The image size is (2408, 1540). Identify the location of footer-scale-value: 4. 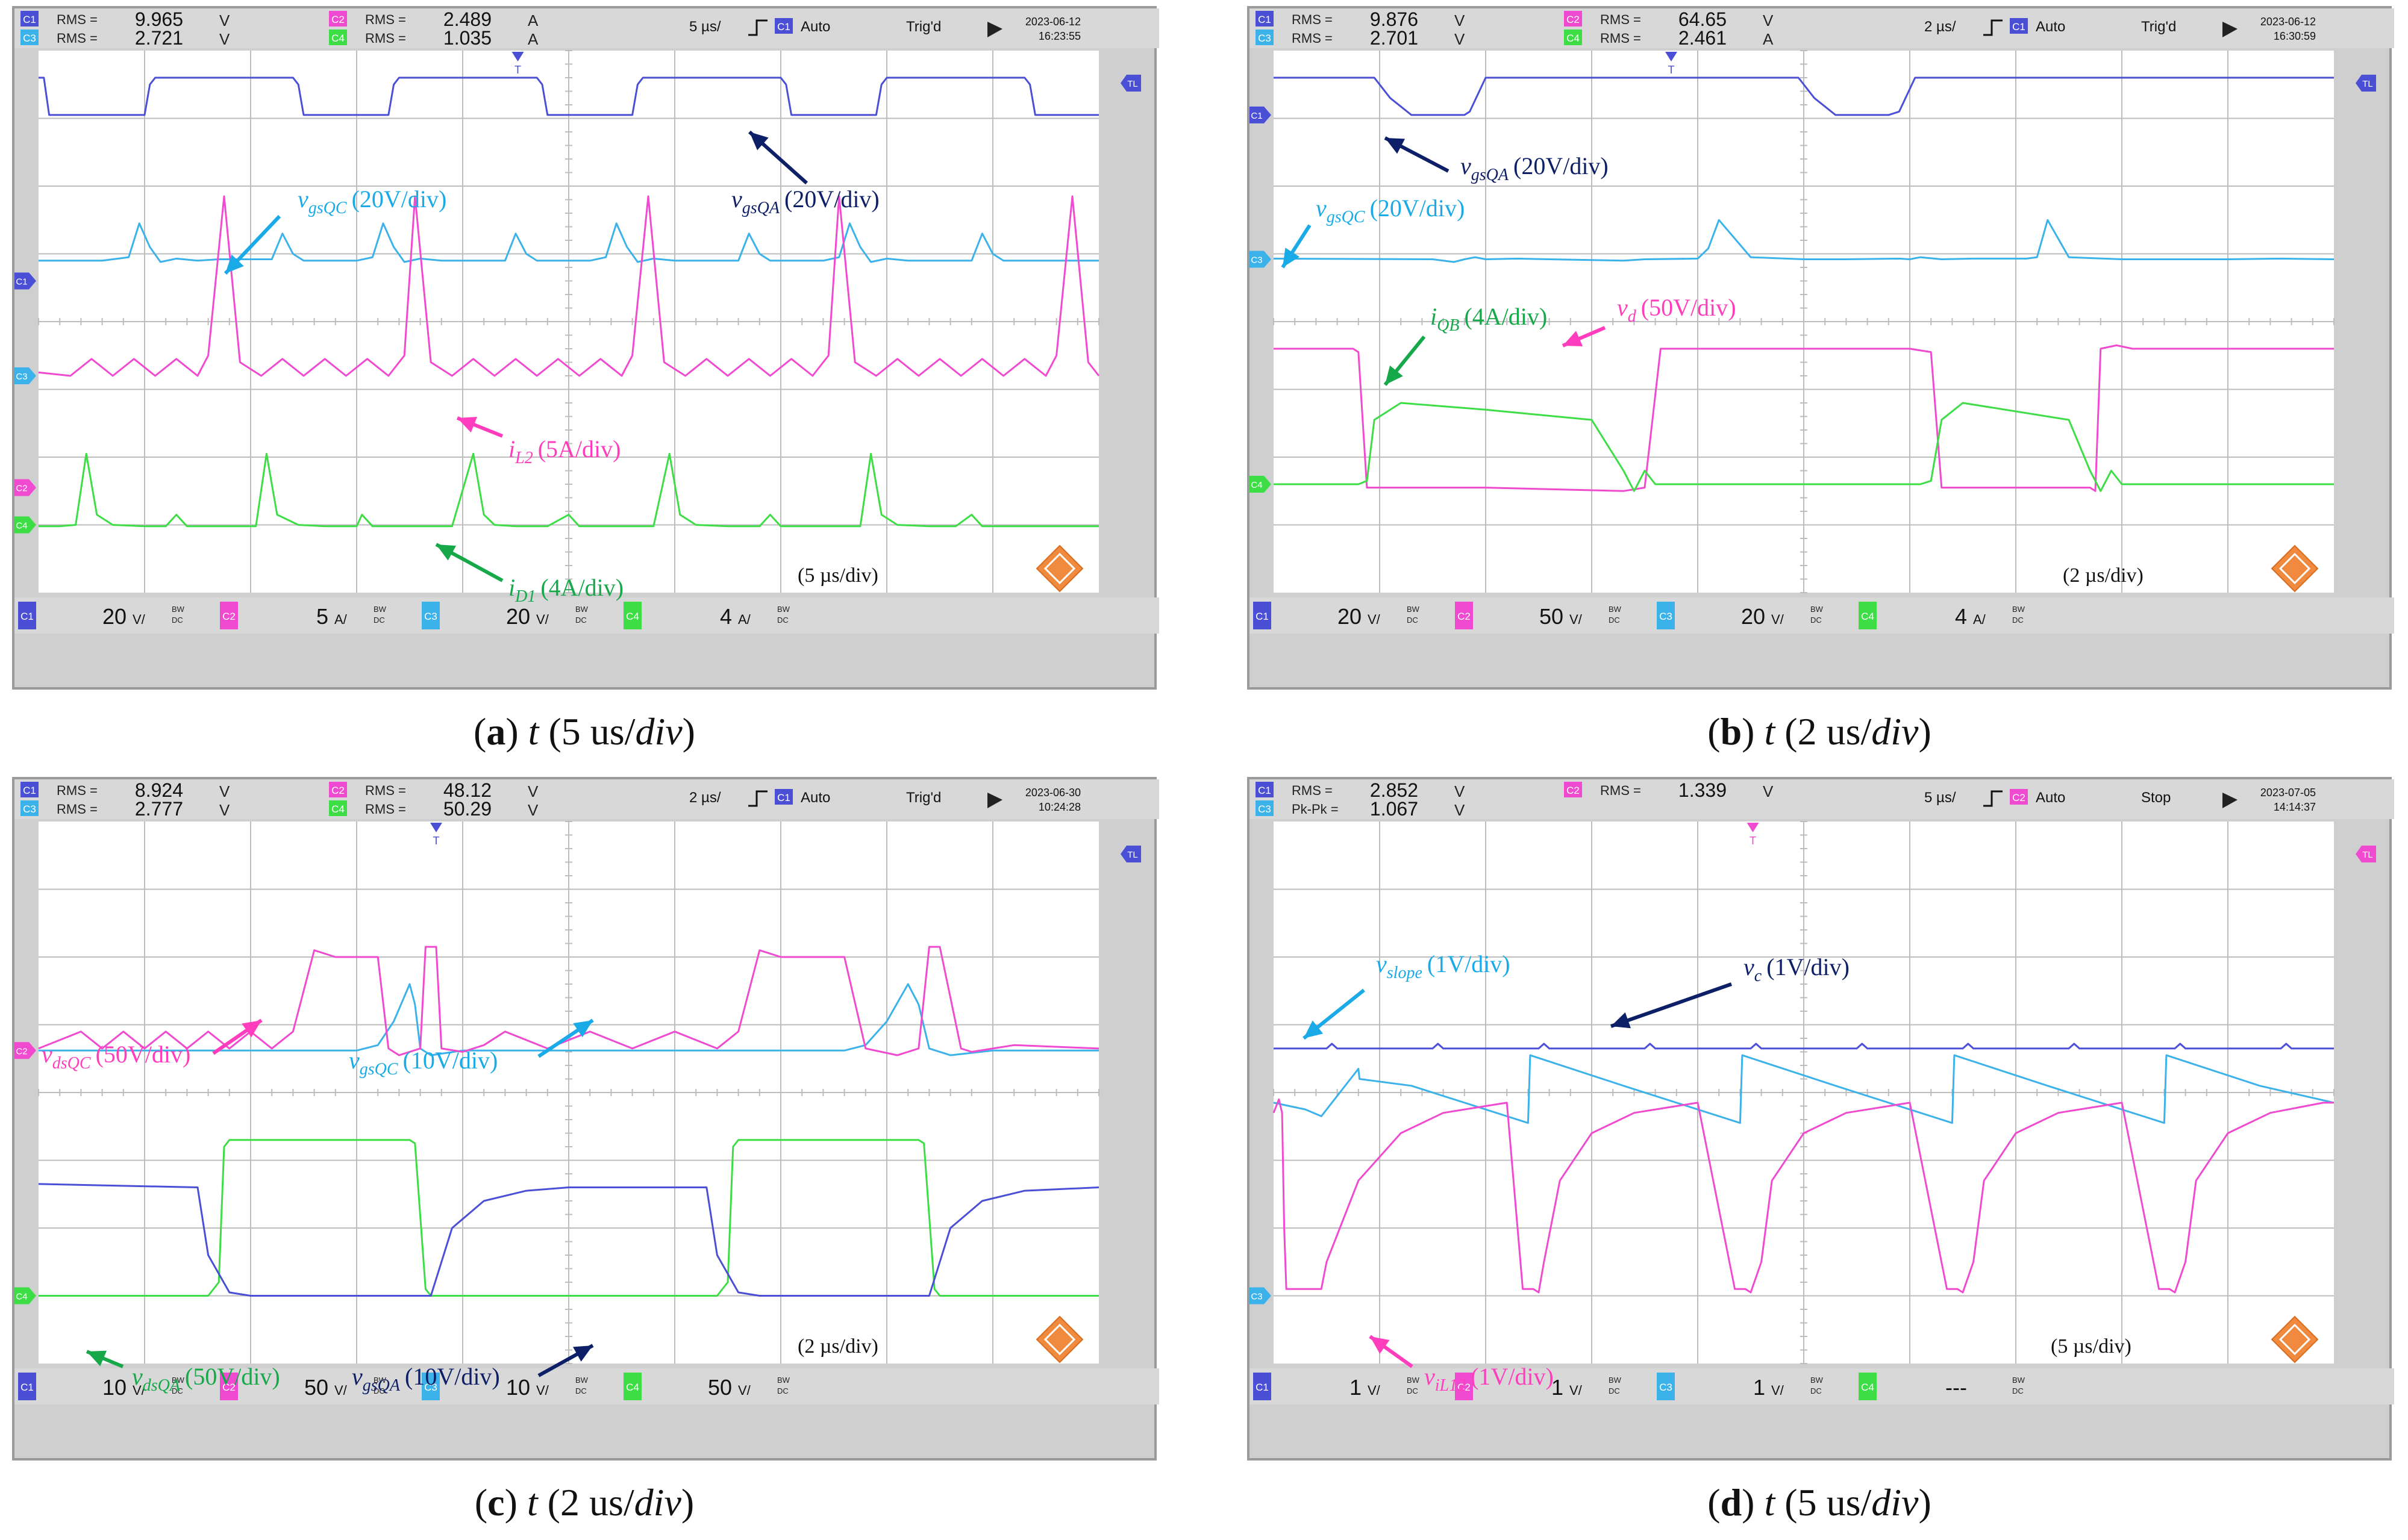
(1961, 616).